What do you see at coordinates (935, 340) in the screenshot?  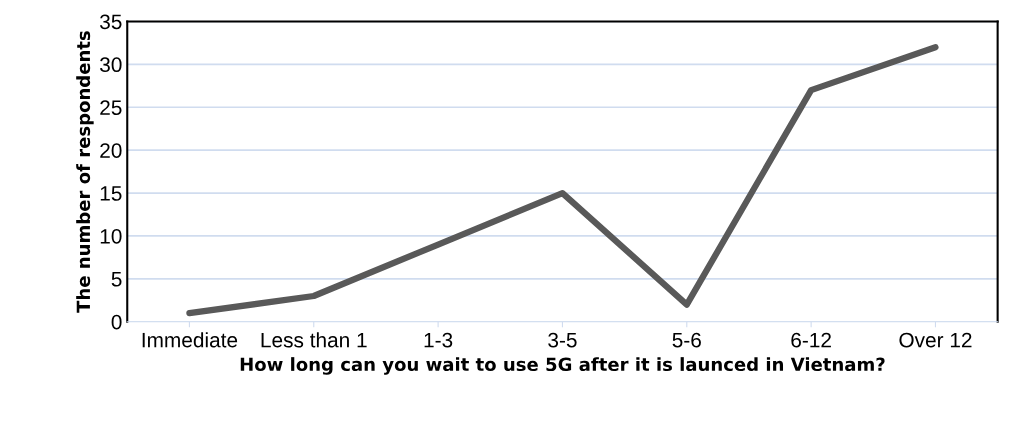 I see `x-tick-label: Over 12` at bounding box center [935, 340].